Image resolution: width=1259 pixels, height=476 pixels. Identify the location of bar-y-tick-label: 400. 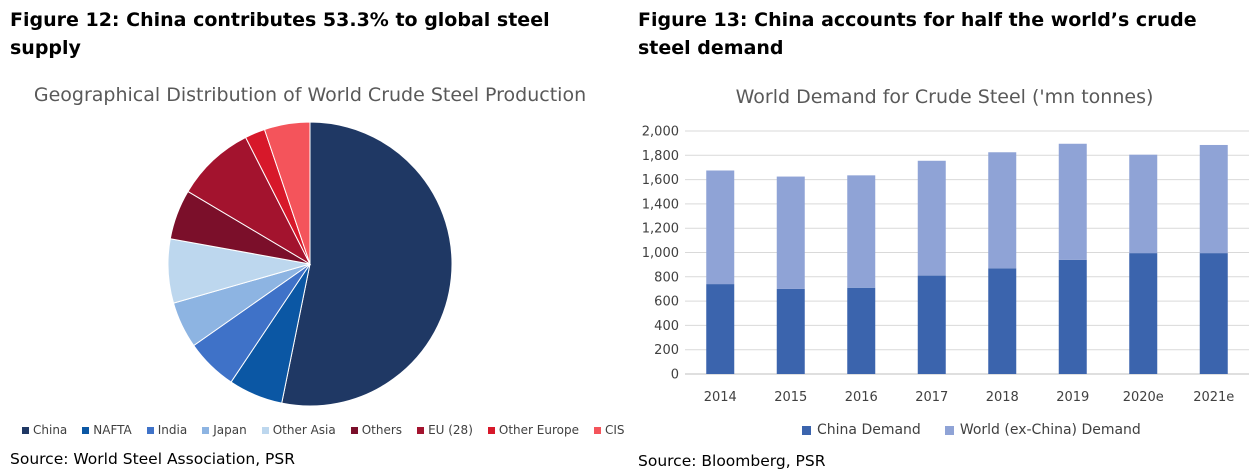
(666, 326).